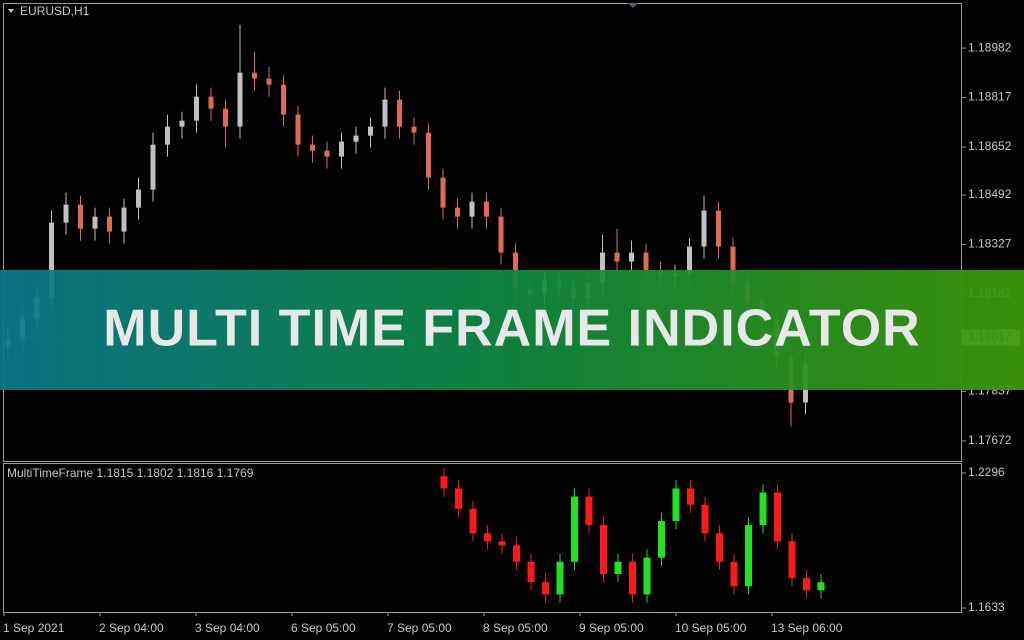 The height and width of the screenshot is (640, 1024). I want to click on banner-text: MULTI TIME FRAME INDICATOR, so click(511, 329).